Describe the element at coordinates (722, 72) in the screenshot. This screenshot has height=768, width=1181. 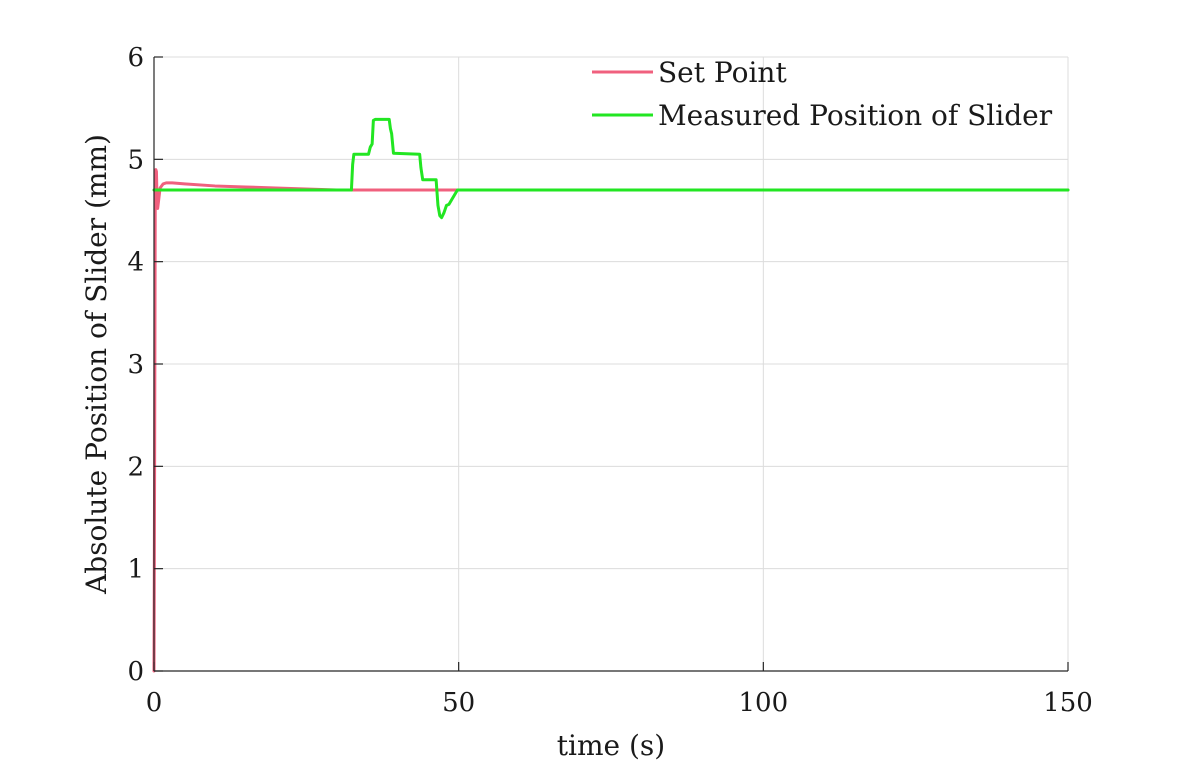
I see `legend-label: Set Point` at that location.